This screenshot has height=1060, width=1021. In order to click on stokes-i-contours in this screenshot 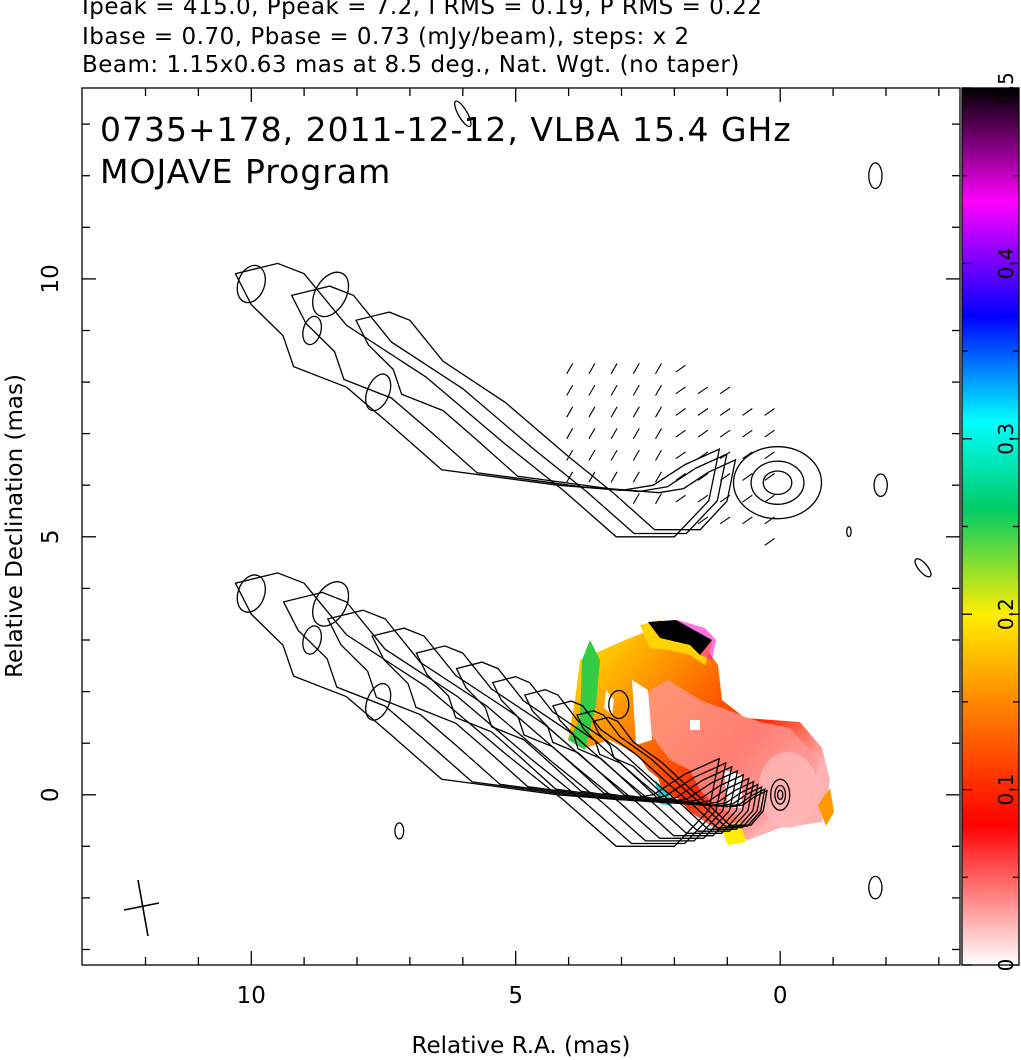, I will do `click(512, 709)`.